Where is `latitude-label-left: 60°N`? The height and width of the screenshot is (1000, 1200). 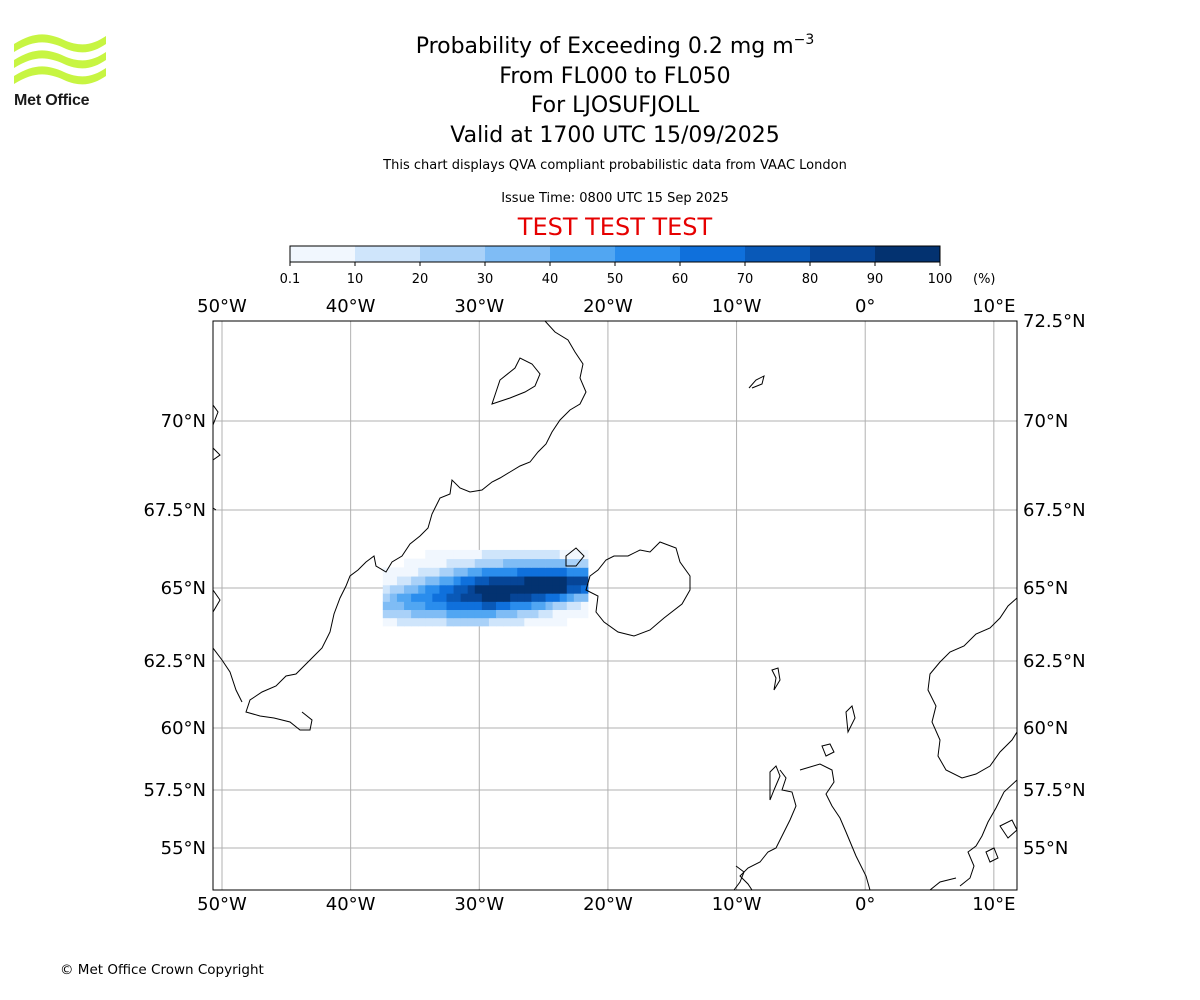
latitude-label-left: 60°N is located at coordinates (183, 728).